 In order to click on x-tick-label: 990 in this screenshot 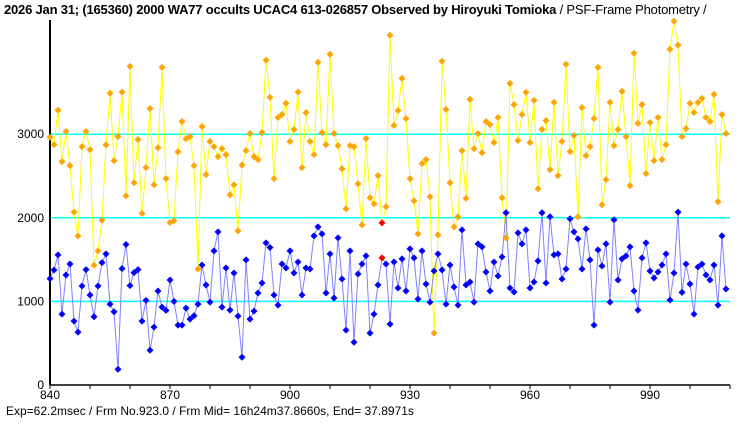, I will do `click(650, 395)`.